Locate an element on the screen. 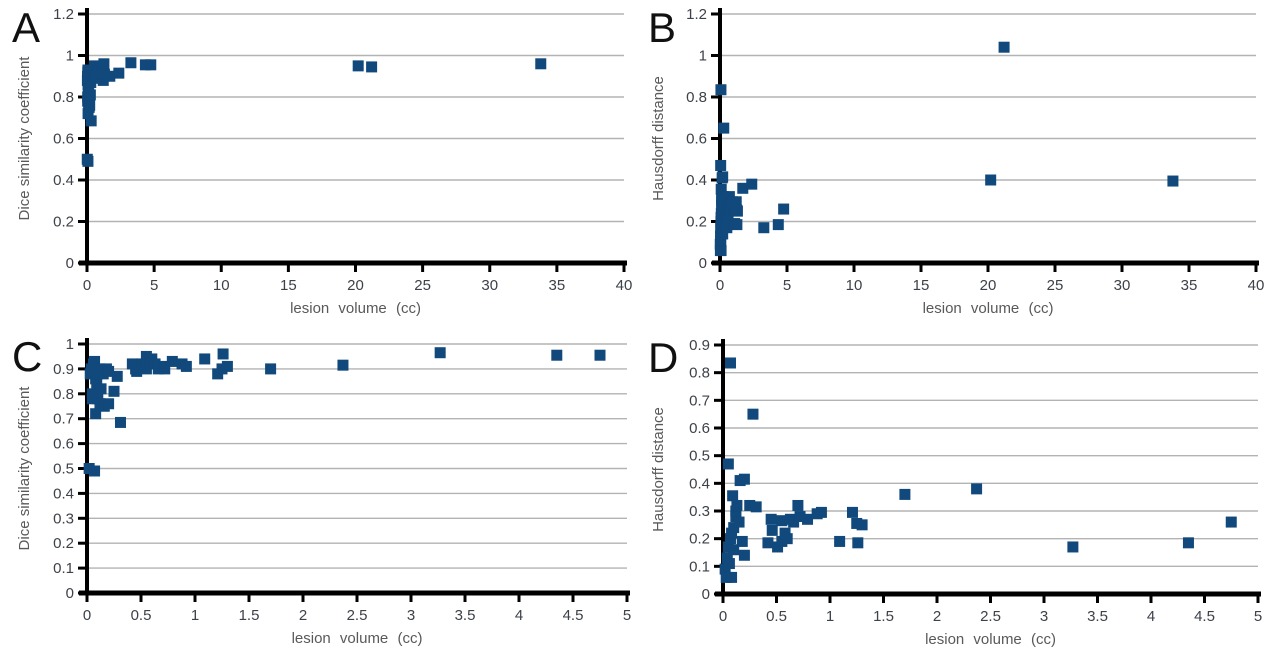  panel-d-x-tick-label: 4.5 is located at coordinates (1204, 616).